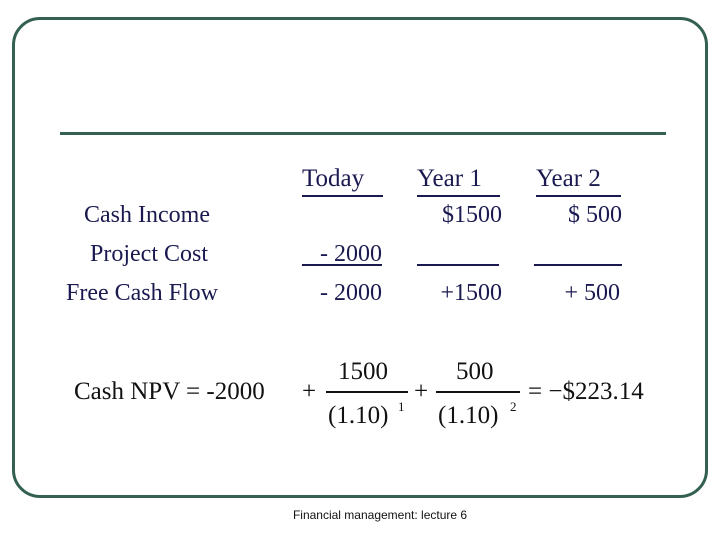  What do you see at coordinates (351, 254) in the screenshot?
I see `cell-project-cost-today: - 2000` at bounding box center [351, 254].